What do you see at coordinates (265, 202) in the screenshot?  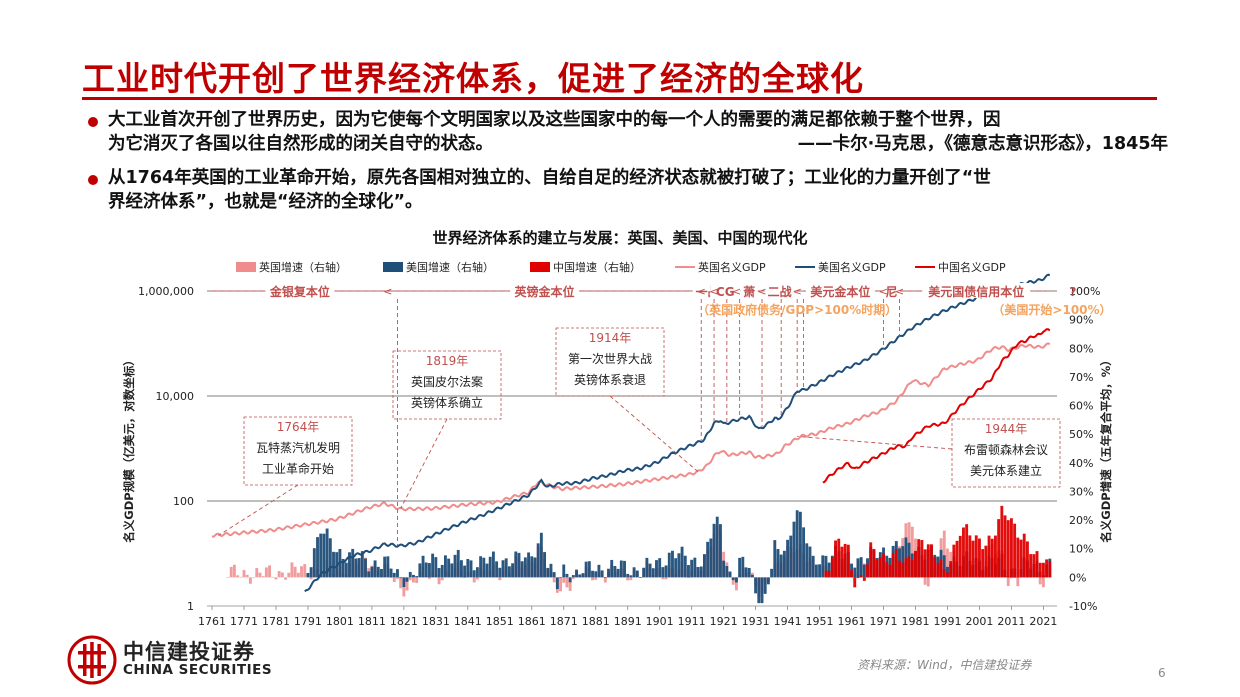 I see `bullet-industrial-line2: 界经济体系”，也就是“经济的全球化”。` at bounding box center [265, 202].